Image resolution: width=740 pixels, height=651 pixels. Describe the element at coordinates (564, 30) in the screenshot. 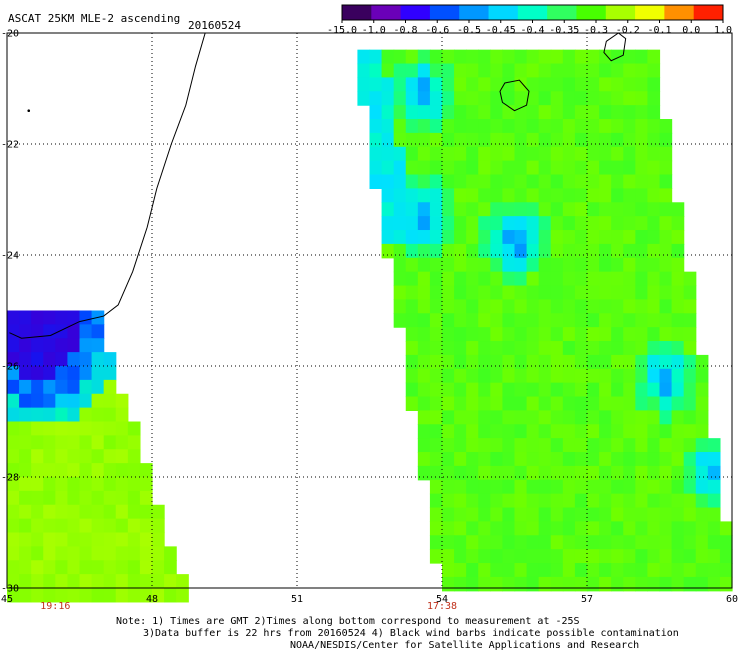

I see `colorbar-label: -0.35` at that location.